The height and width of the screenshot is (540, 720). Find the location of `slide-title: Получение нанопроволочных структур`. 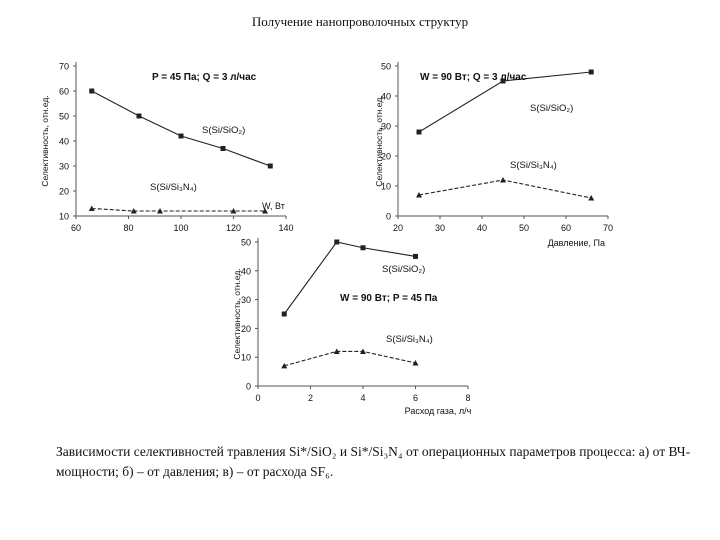

slide-title: Получение нанопроволочных структур is located at coordinates (360, 21).